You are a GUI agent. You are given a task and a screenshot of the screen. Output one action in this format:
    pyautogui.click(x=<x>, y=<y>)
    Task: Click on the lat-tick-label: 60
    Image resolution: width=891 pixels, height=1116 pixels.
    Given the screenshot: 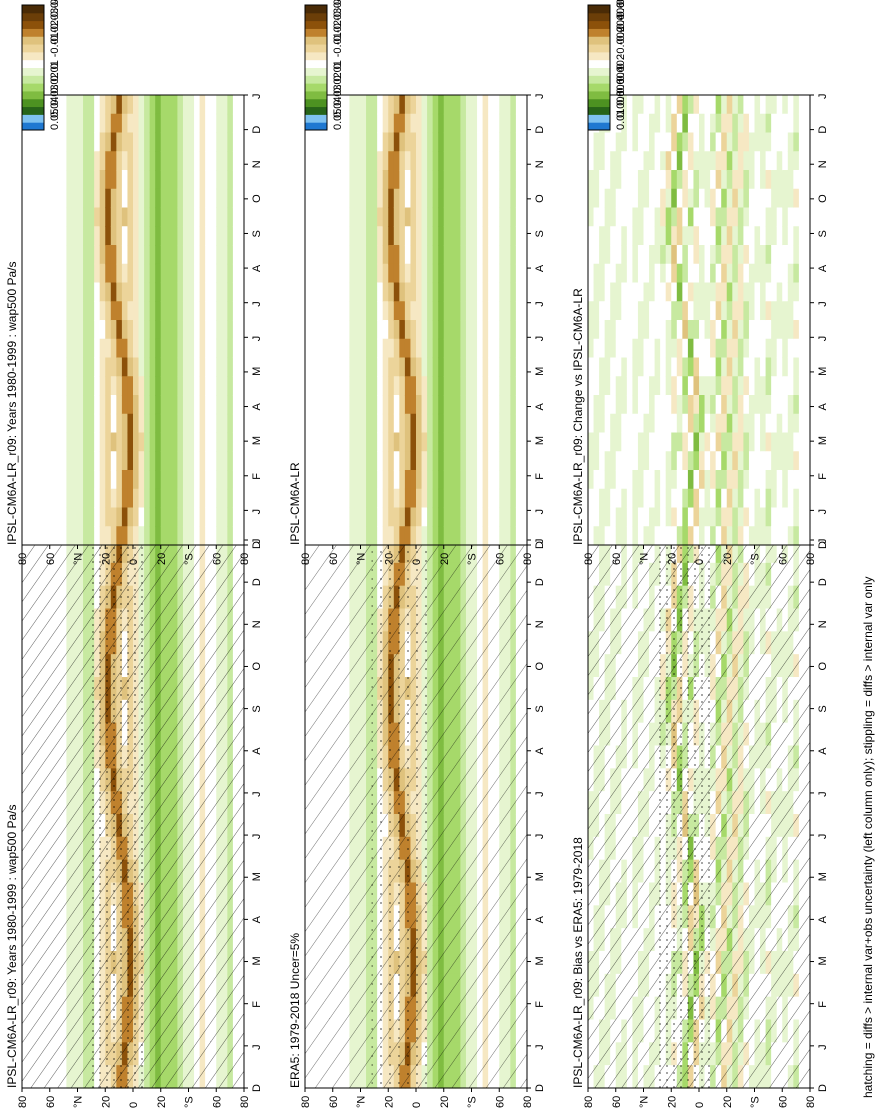 What is the action you would take?
    pyautogui.click(x=334, y=1102)
    